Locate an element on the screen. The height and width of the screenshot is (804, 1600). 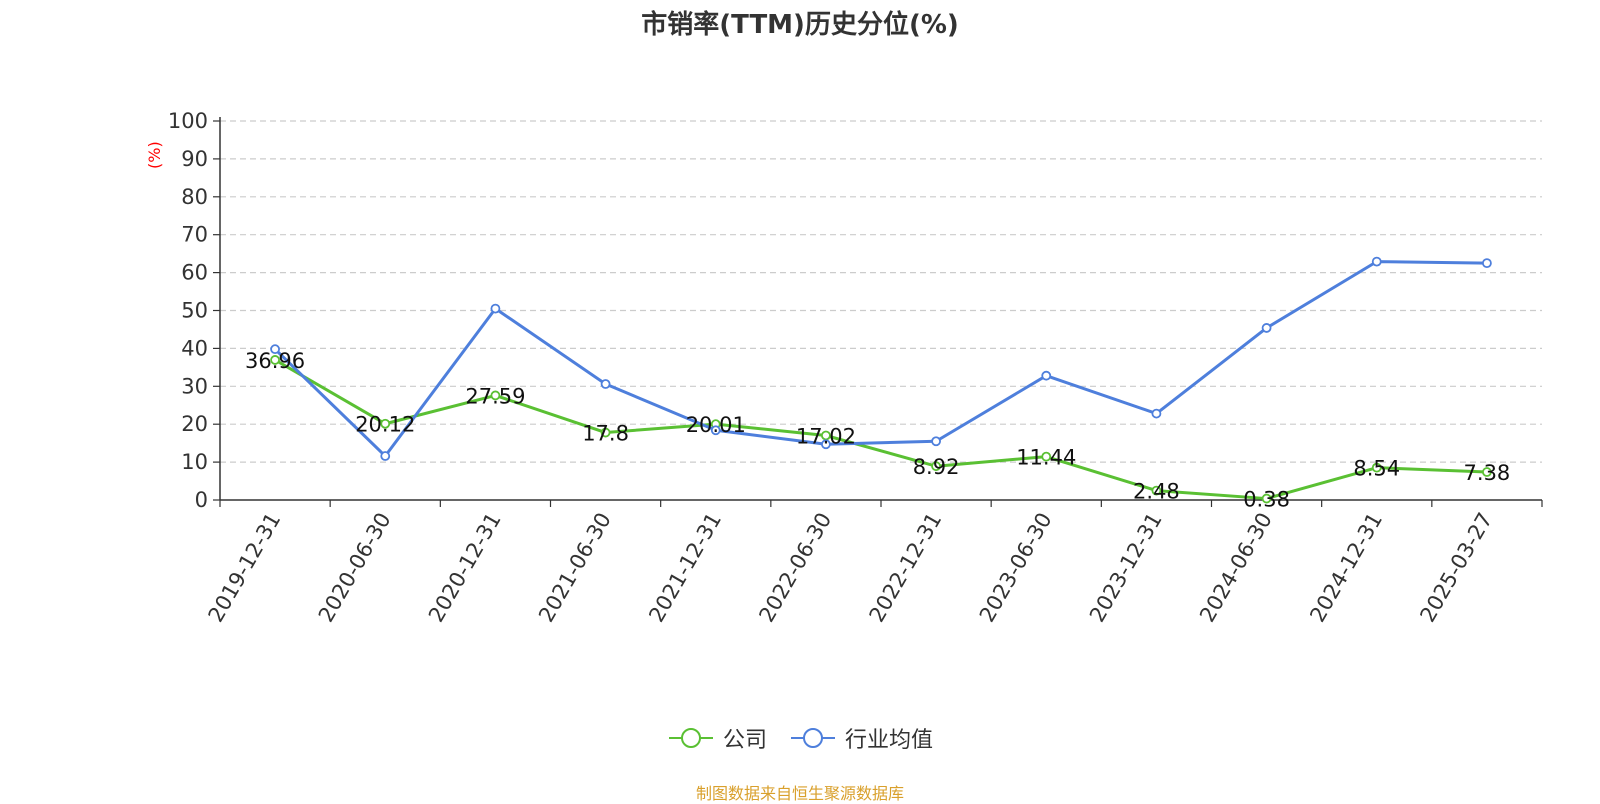
x-tick-label: 2024-06-30 is located at coordinates (1236, 568).